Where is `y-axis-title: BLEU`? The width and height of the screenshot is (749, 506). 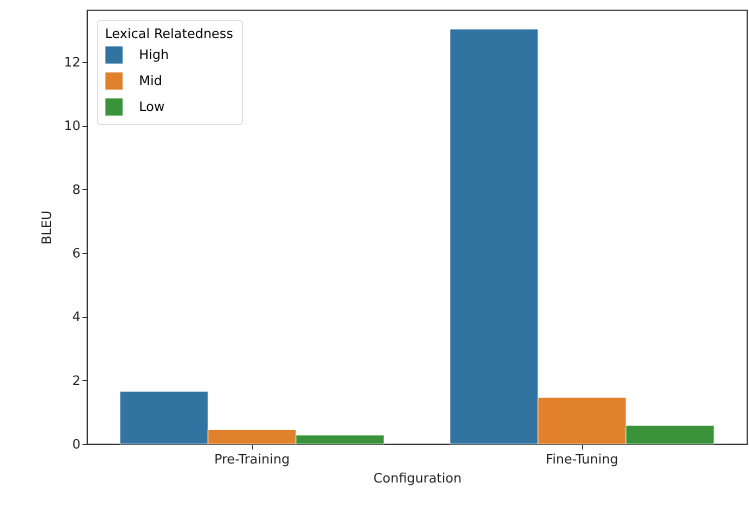 y-axis-title: BLEU is located at coordinates (47, 227).